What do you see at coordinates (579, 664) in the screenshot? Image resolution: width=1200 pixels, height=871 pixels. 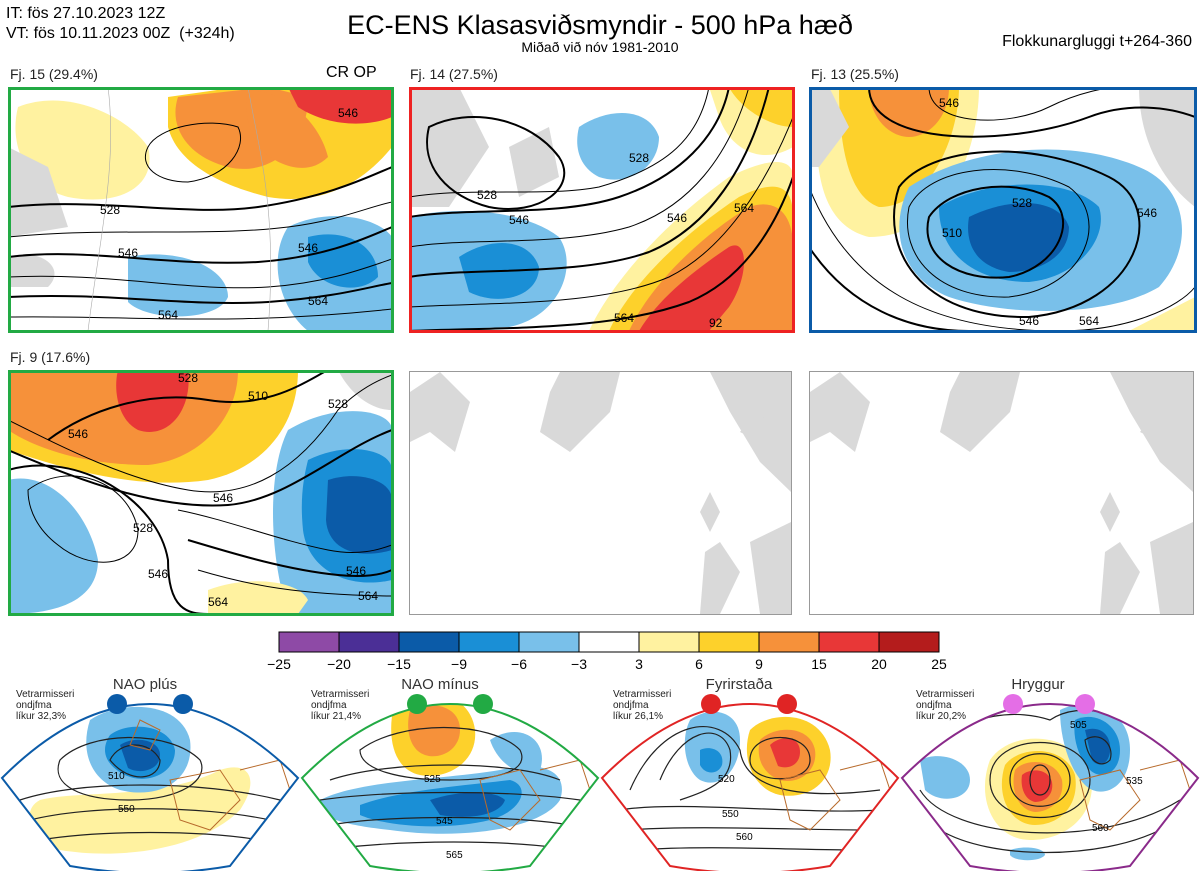 I see `colorbar-tick-label: −3` at bounding box center [579, 664].